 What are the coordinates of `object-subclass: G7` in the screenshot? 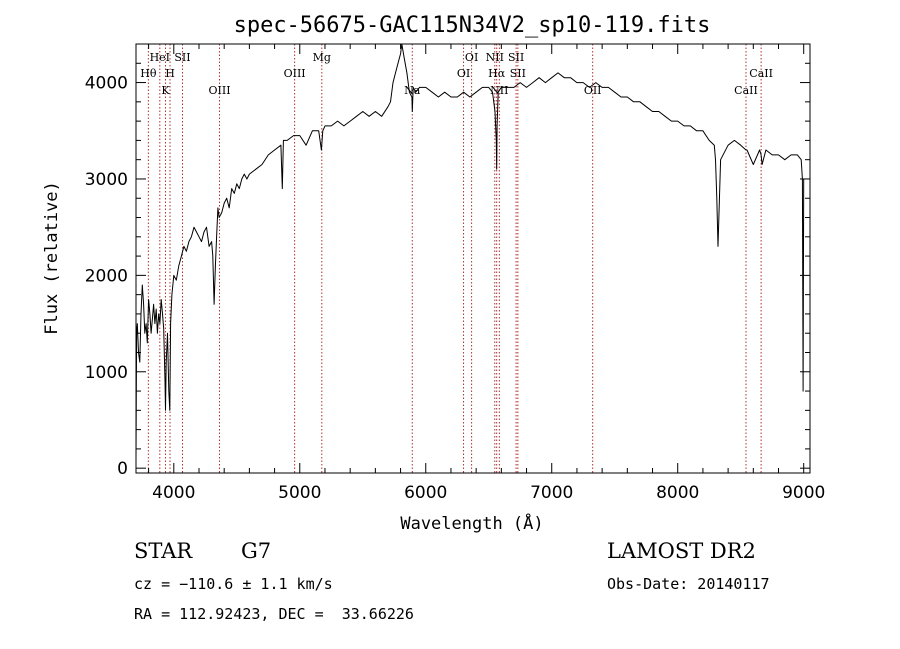 It's located at (256, 551).